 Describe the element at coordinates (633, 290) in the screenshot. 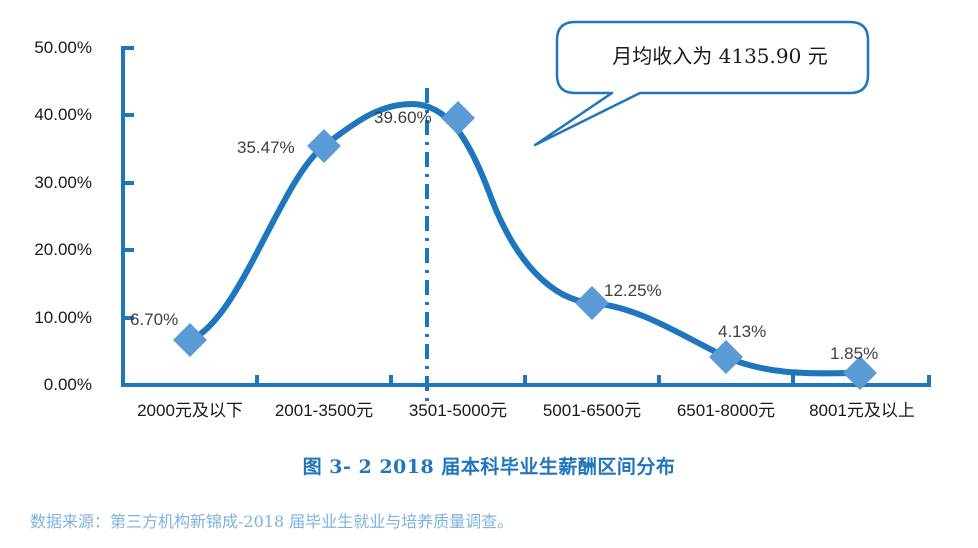

I see `data-label: 12.25%` at that location.